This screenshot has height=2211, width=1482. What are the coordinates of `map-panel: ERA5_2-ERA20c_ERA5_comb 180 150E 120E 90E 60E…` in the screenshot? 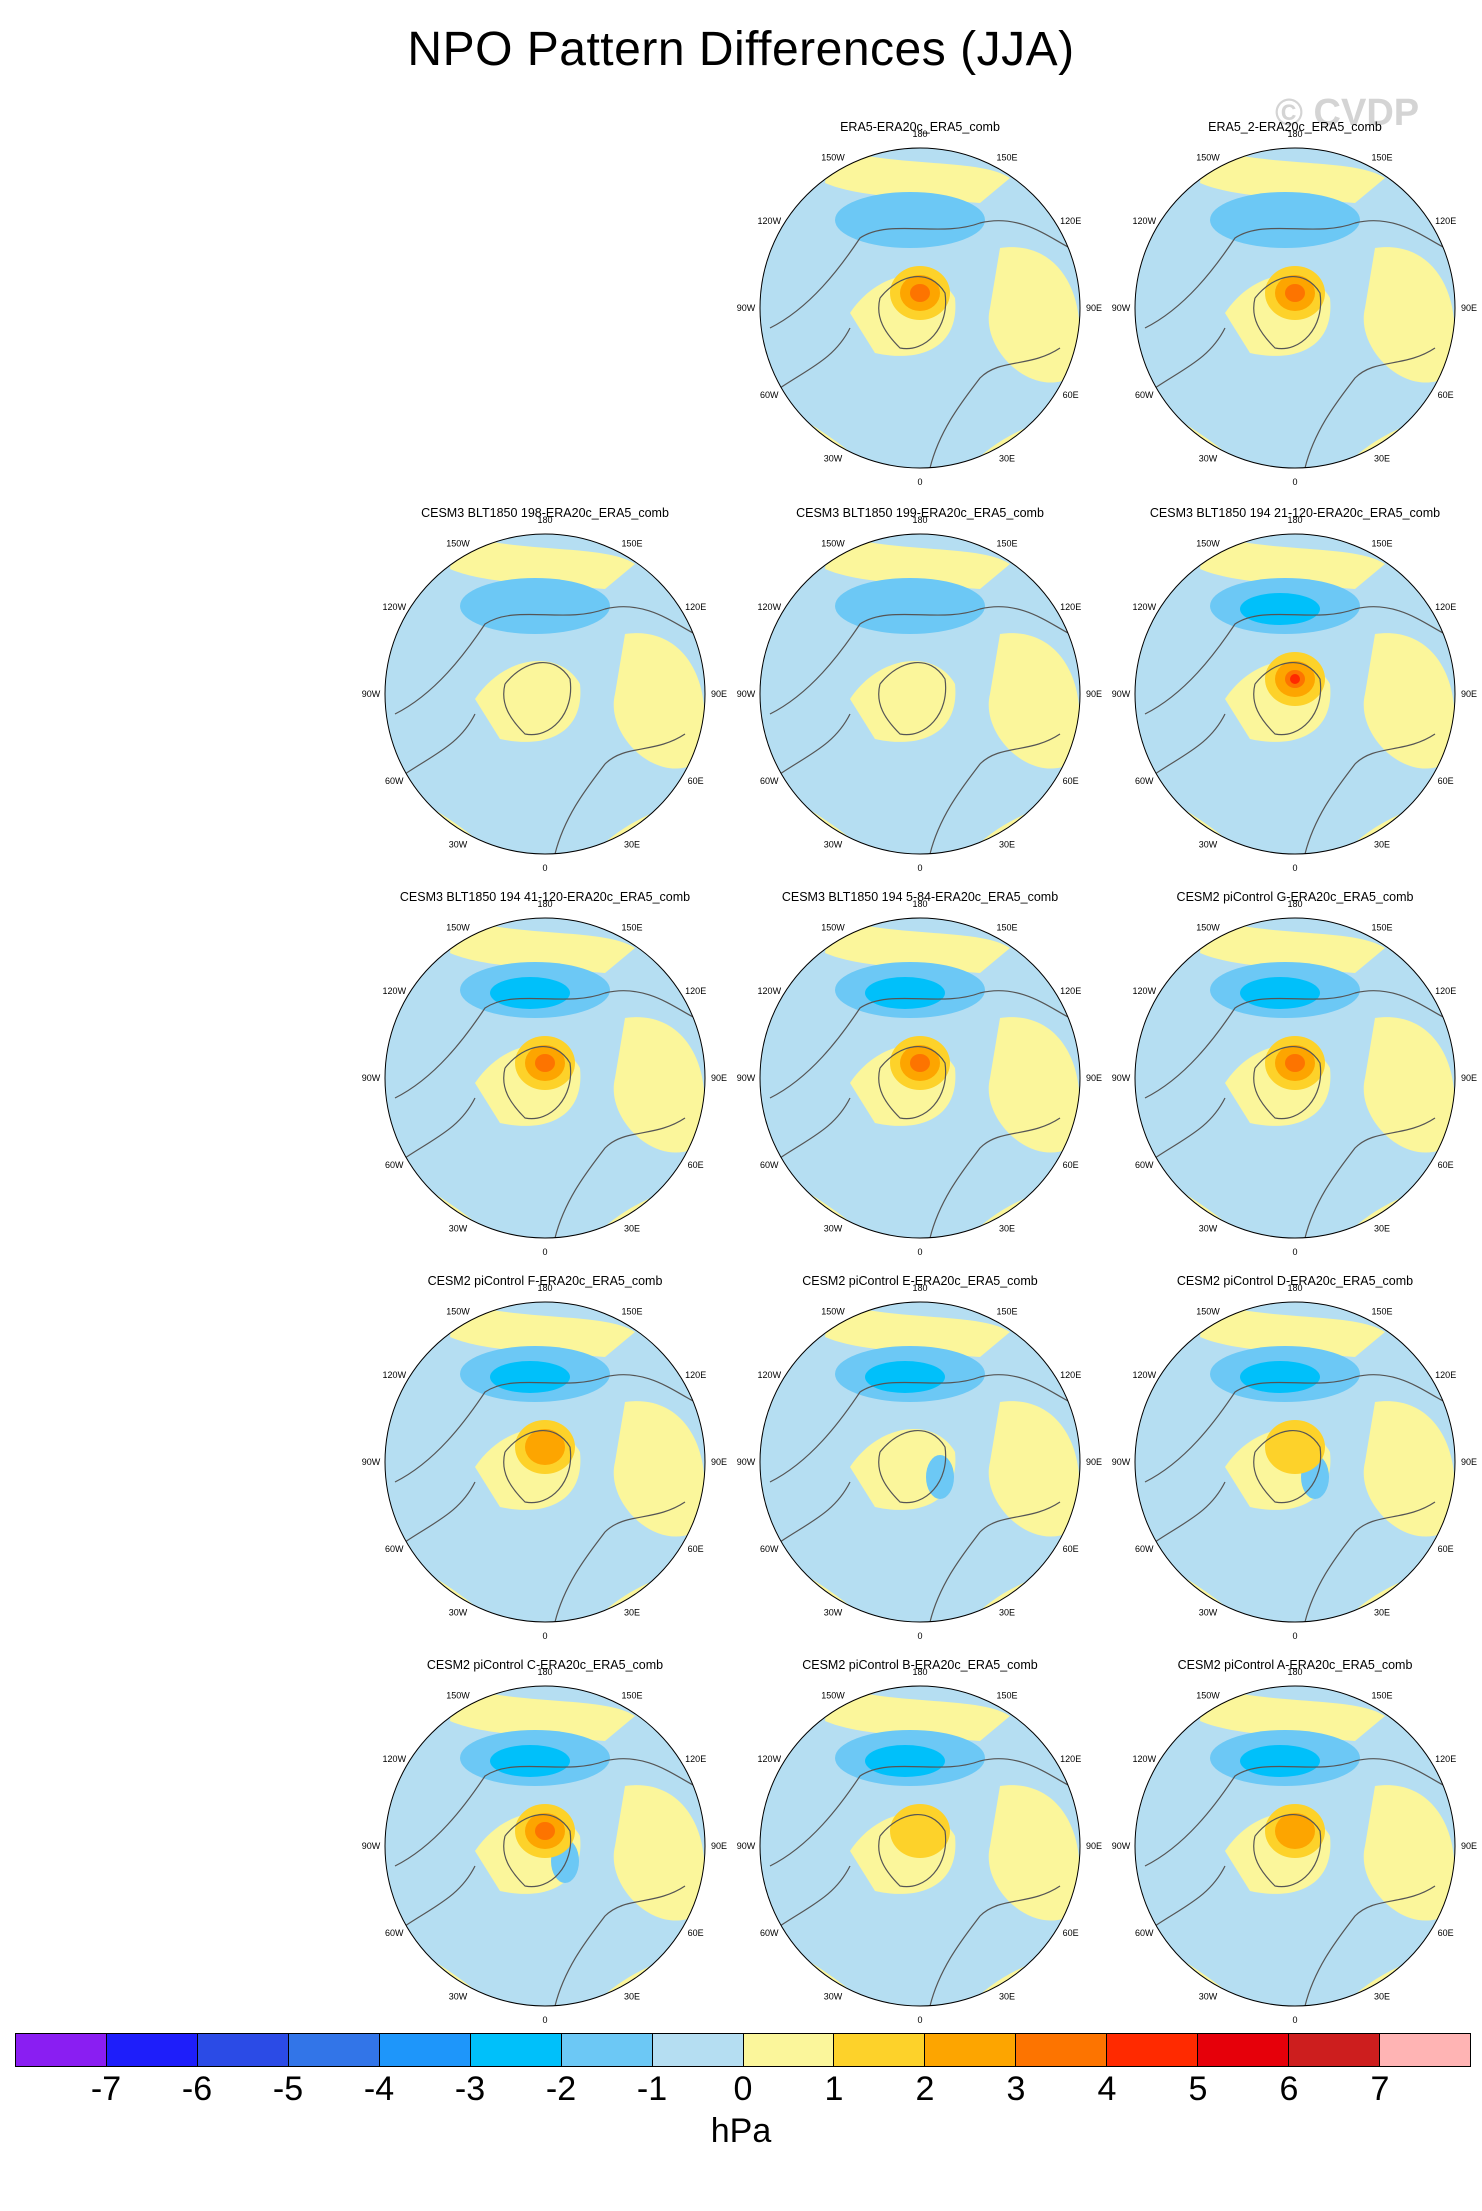 It's located at (1294, 303).